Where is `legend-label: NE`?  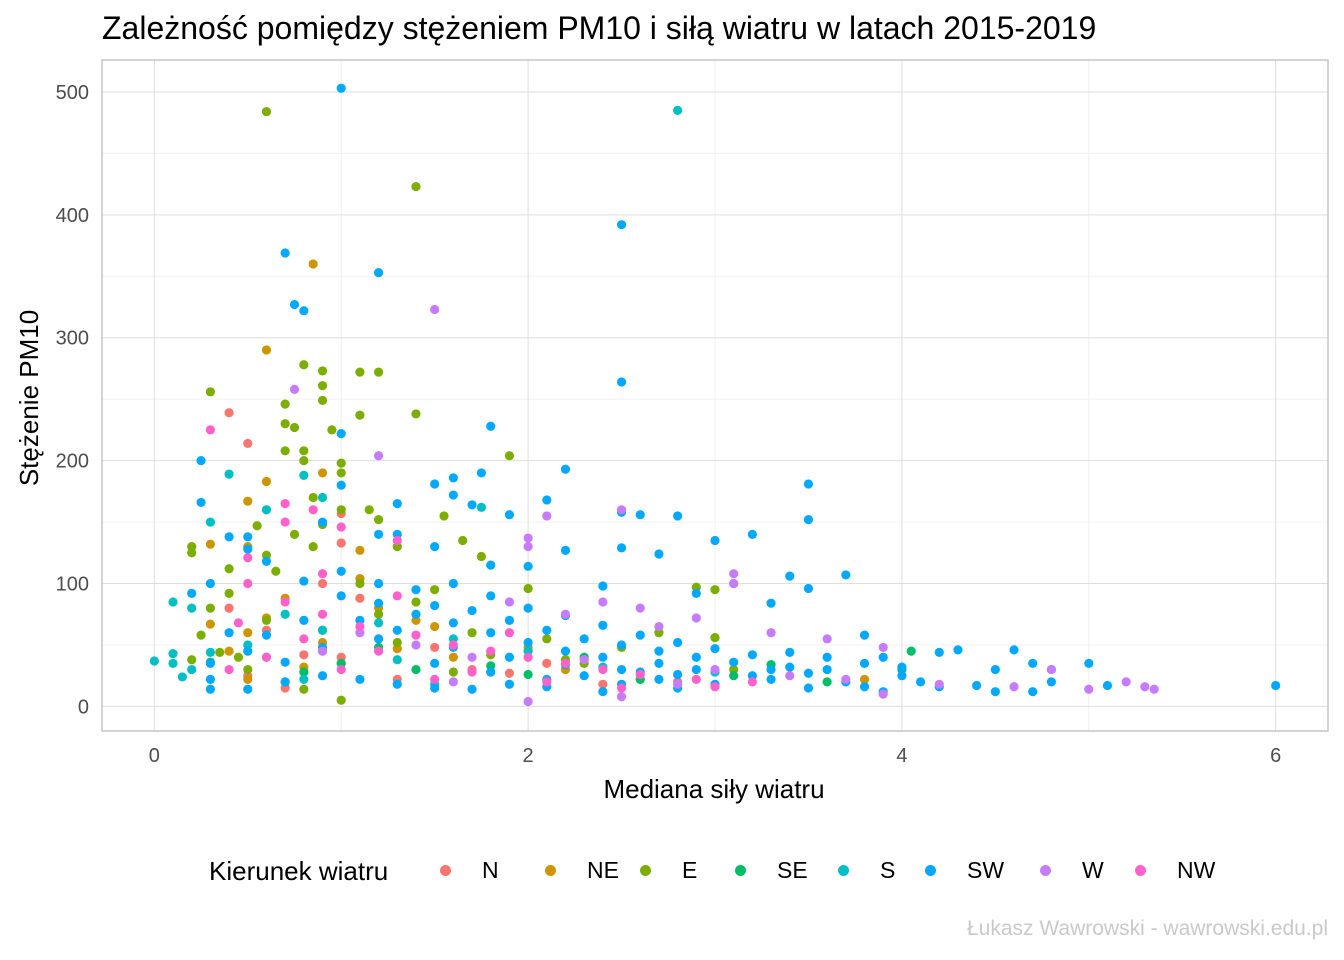
legend-label: NE is located at coordinates (603, 870).